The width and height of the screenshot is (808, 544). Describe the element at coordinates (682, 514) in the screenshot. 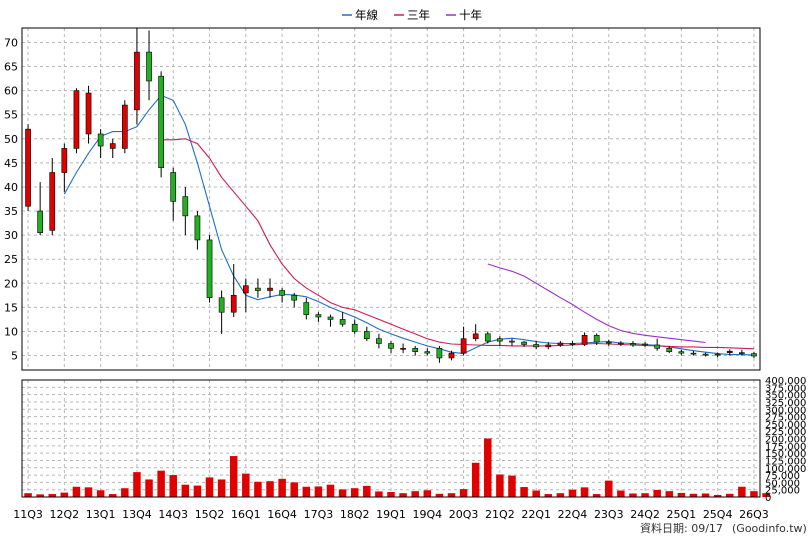

I see `x-tick-label: 25Q1` at that location.